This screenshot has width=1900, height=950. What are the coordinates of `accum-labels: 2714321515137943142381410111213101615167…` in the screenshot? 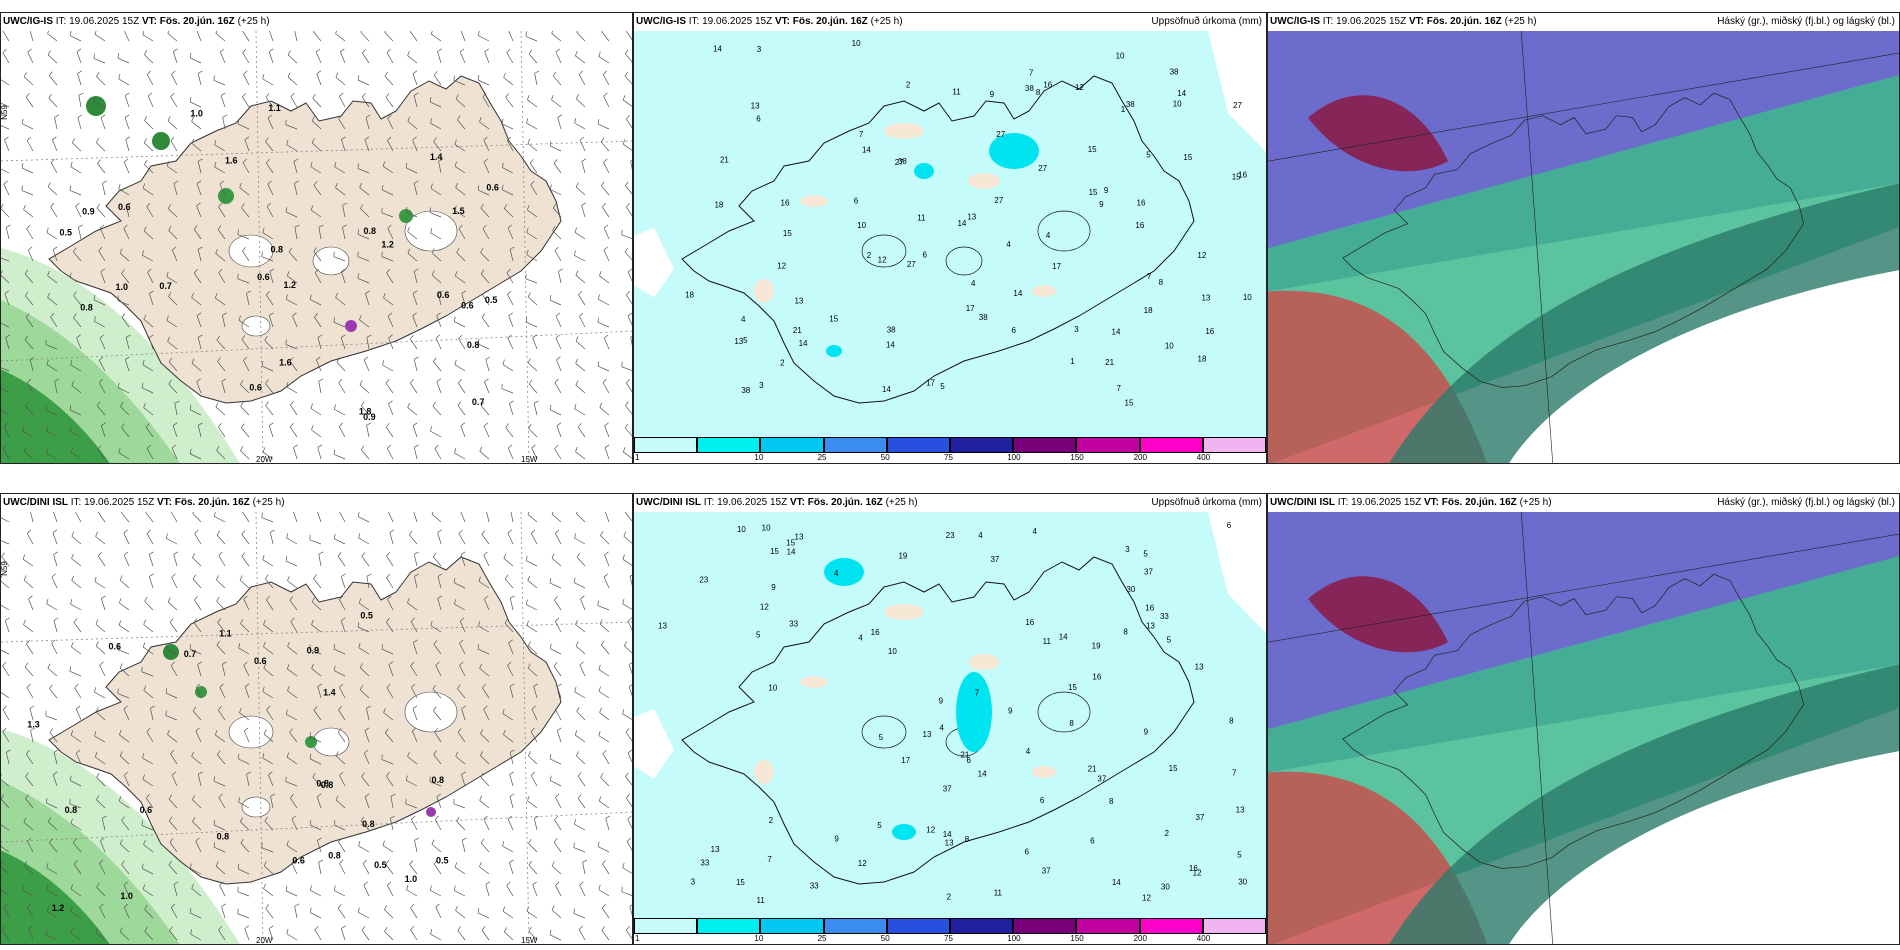 It's located at (968, 223).